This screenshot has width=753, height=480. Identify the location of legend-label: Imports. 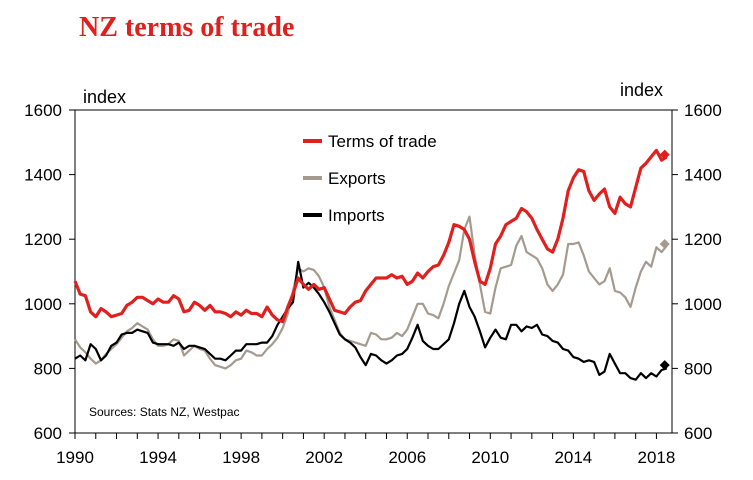
(356, 215).